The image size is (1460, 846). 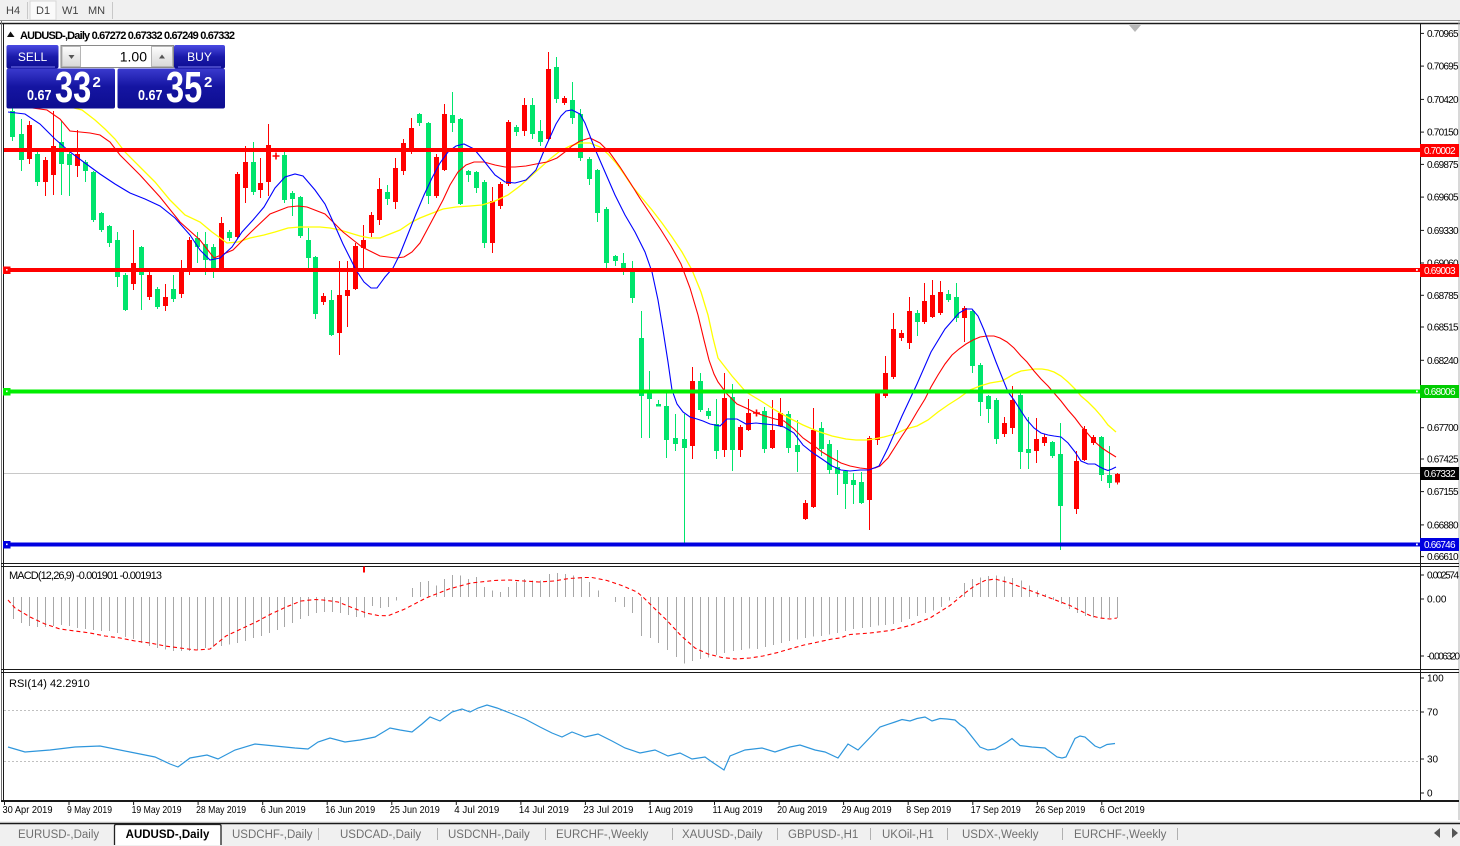 What do you see at coordinates (157, 810) in the screenshot?
I see `svg-text: 19 May 2019` at bounding box center [157, 810].